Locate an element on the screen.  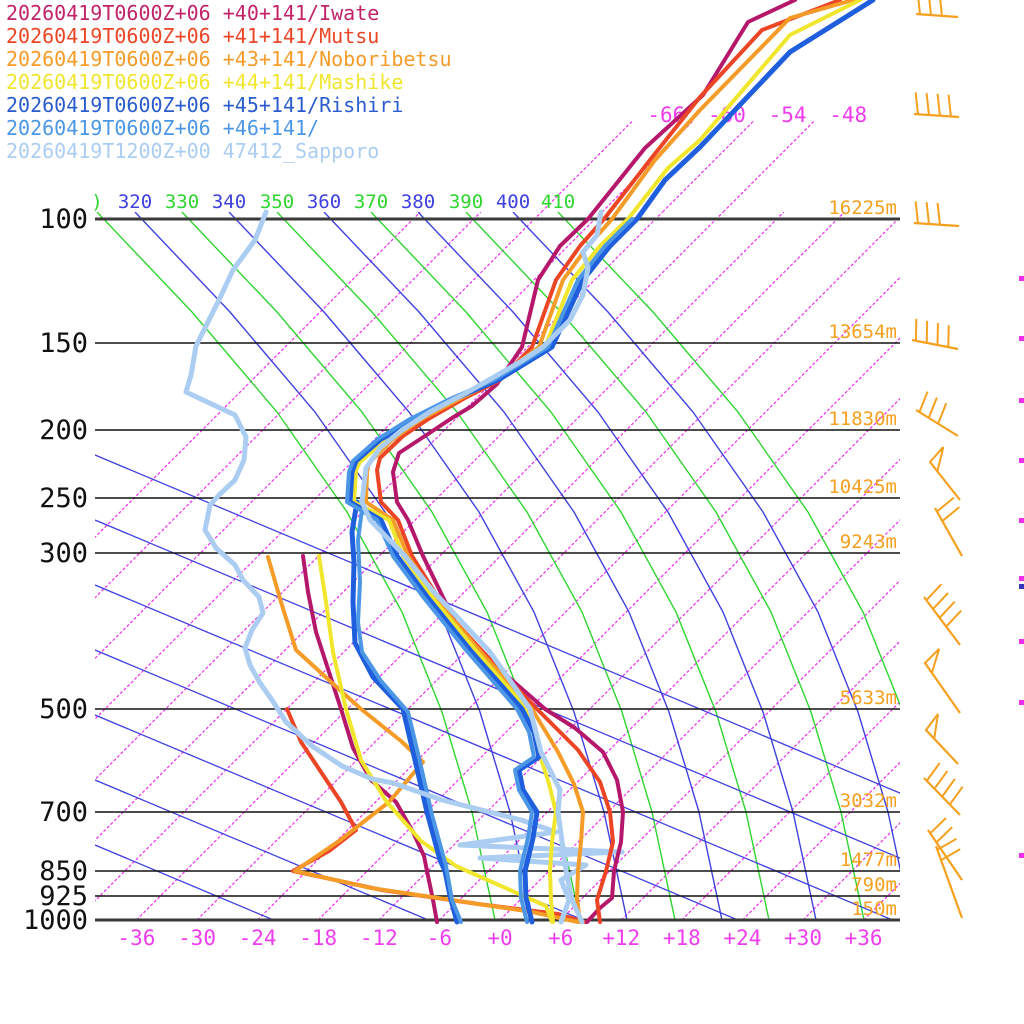
altitude-label-925: 790m is located at coordinates (874, 885).